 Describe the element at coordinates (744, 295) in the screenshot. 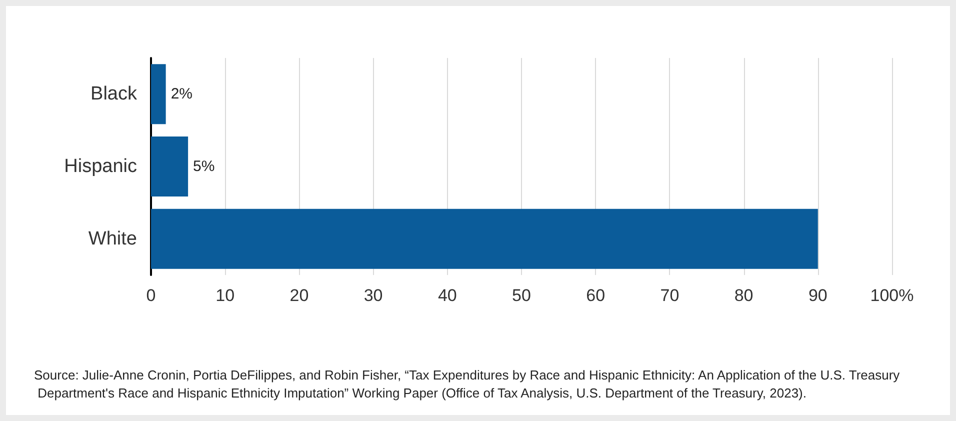

I see `x-tick-label: 80` at that location.